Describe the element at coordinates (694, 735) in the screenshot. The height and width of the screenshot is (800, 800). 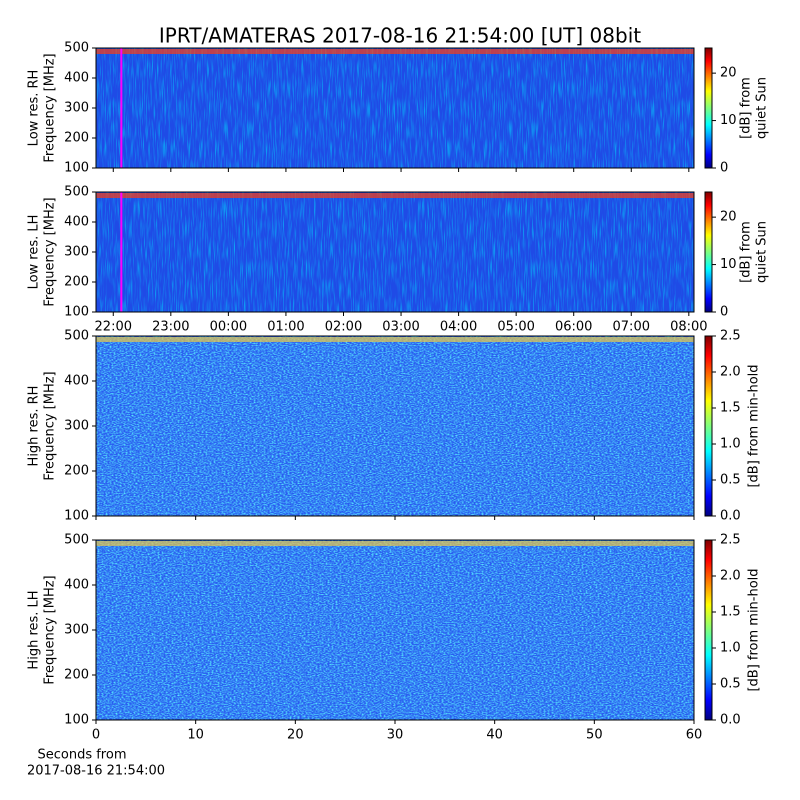
I see `x-tick-label: 60` at that location.